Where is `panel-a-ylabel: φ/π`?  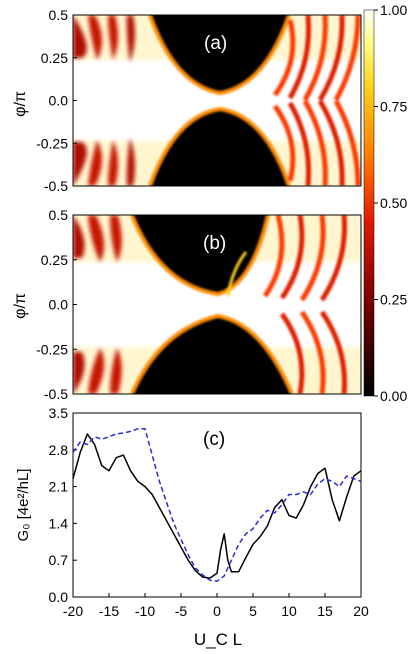 panel-a-ylabel: φ/π is located at coordinates (20, 104).